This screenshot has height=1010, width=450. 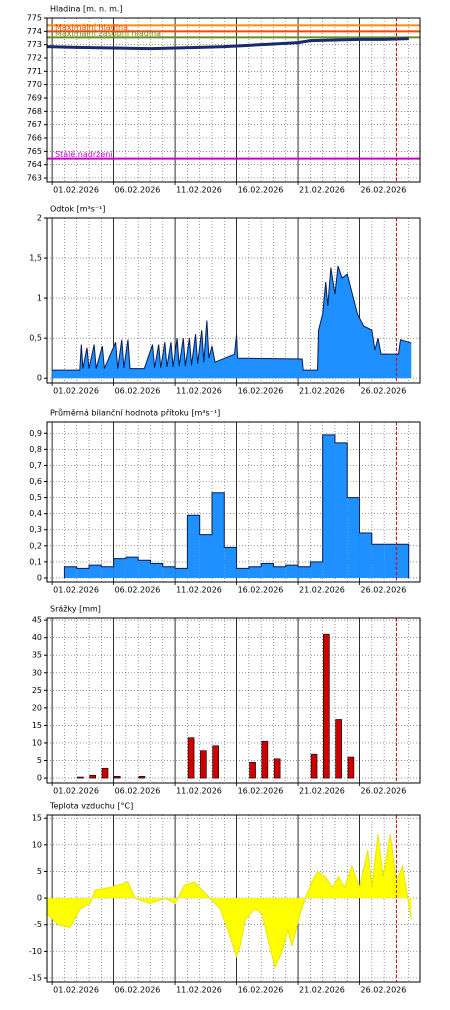 What do you see at coordinates (35, 513) in the screenshot?
I see `y-tick-label: 0,4` at bounding box center [35, 513].